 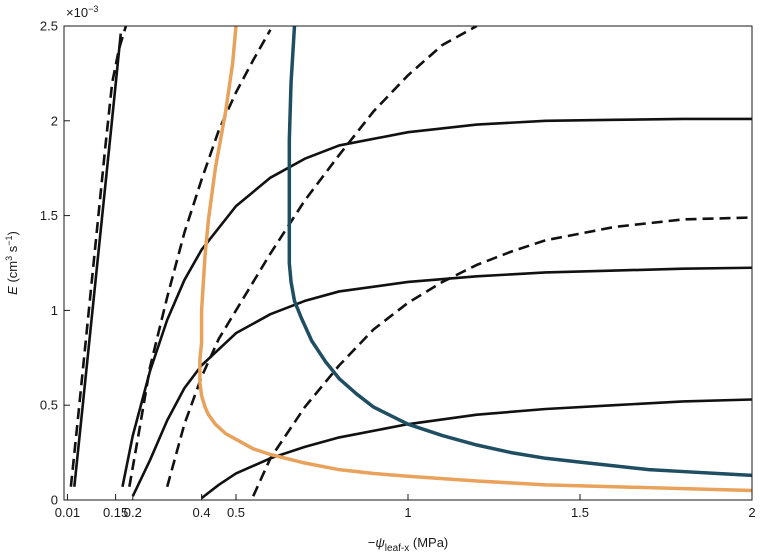 I want to click on x-tick-label-5: 0.5, so click(x=236, y=512).